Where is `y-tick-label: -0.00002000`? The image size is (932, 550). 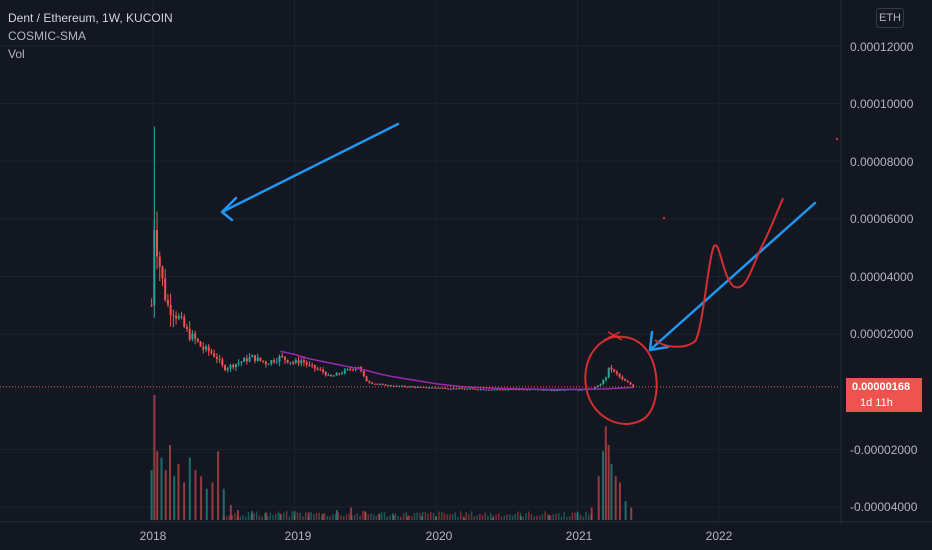 y-tick-label: -0.00002000 is located at coordinates (884, 450).